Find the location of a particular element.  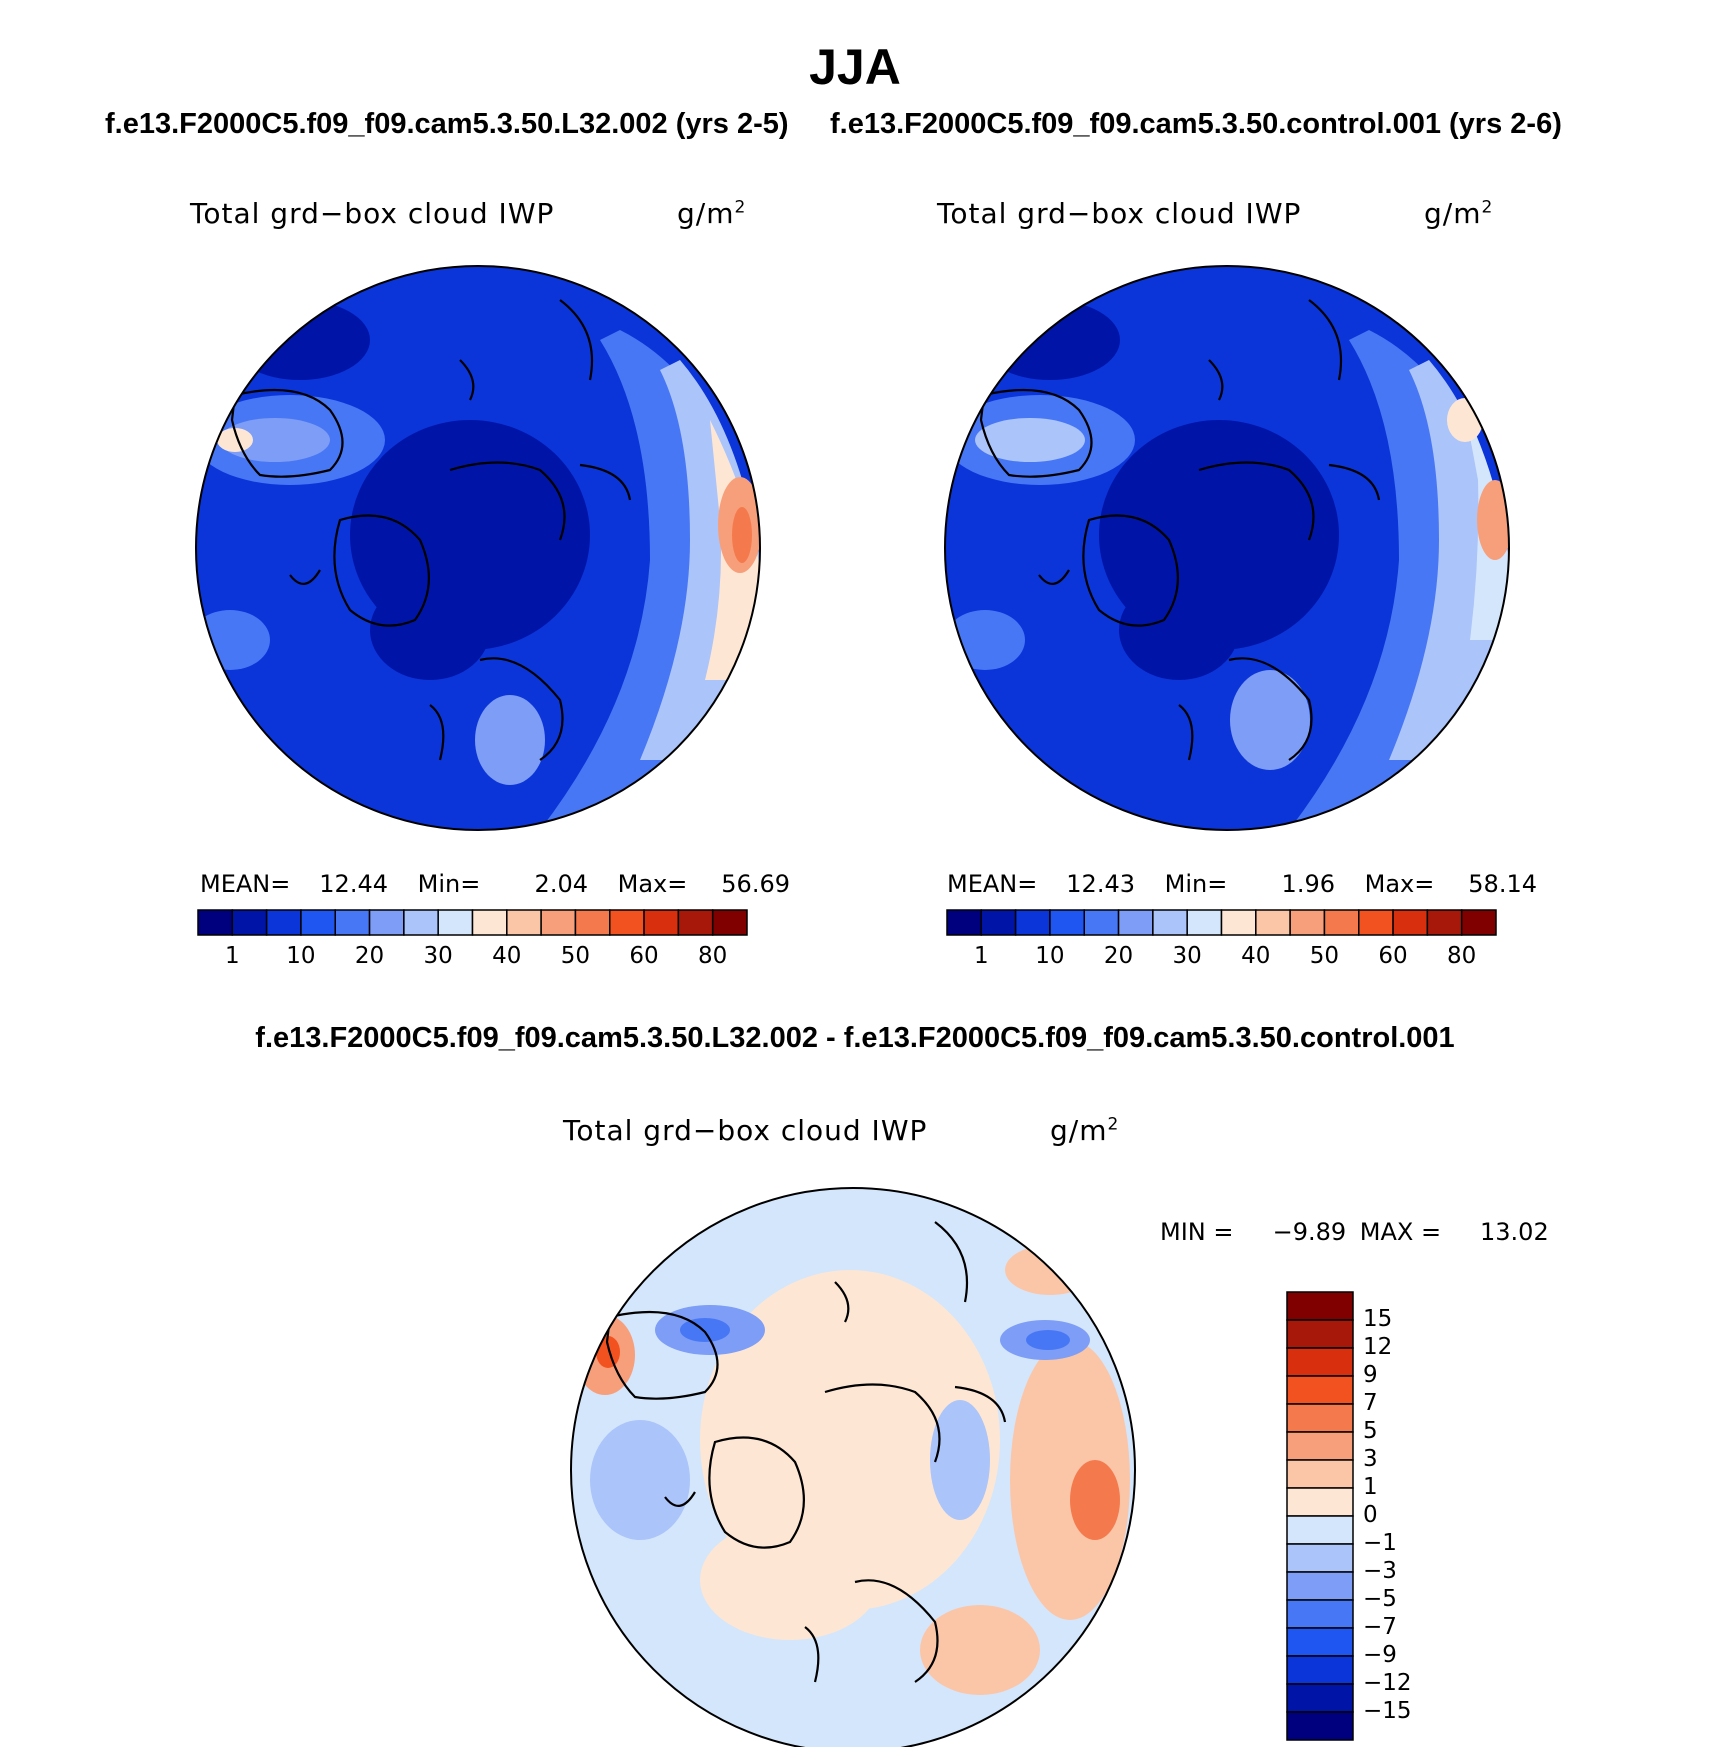

colorbar-tick-label: 10 is located at coordinates (301, 956).